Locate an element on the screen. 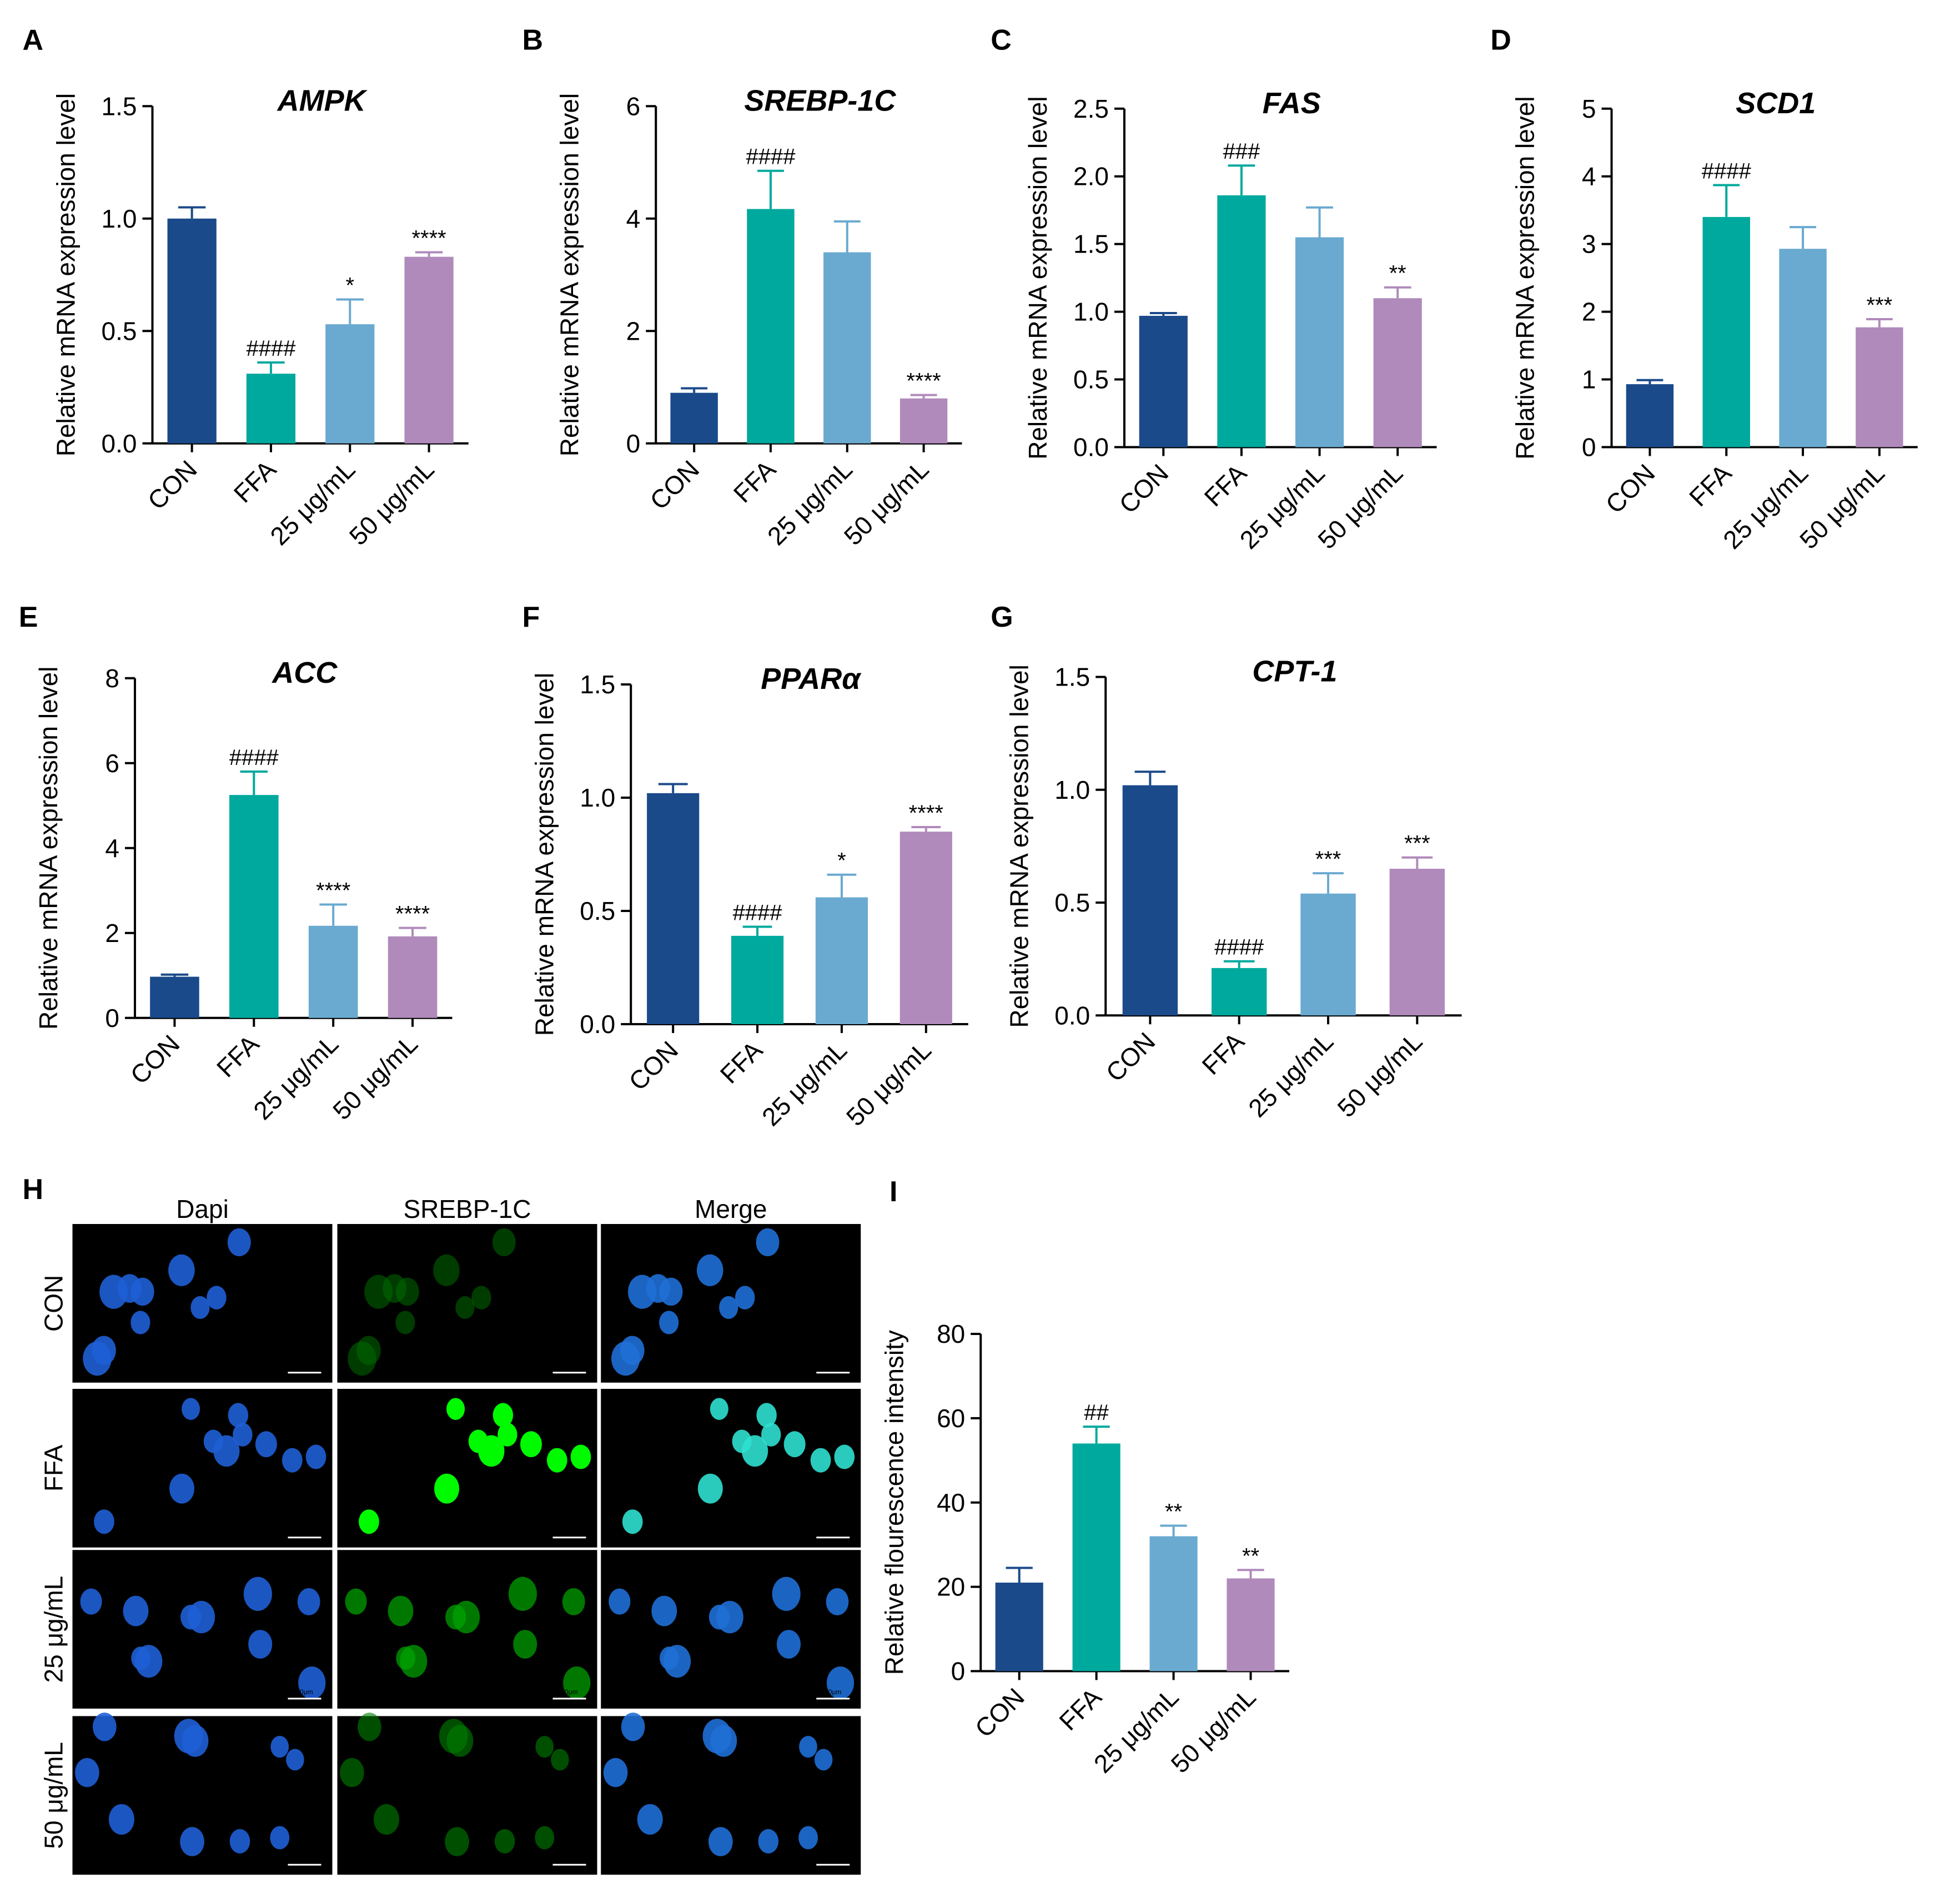 This screenshot has width=1960, height=1904. y-tick-label: 2 is located at coordinates (633, 330).